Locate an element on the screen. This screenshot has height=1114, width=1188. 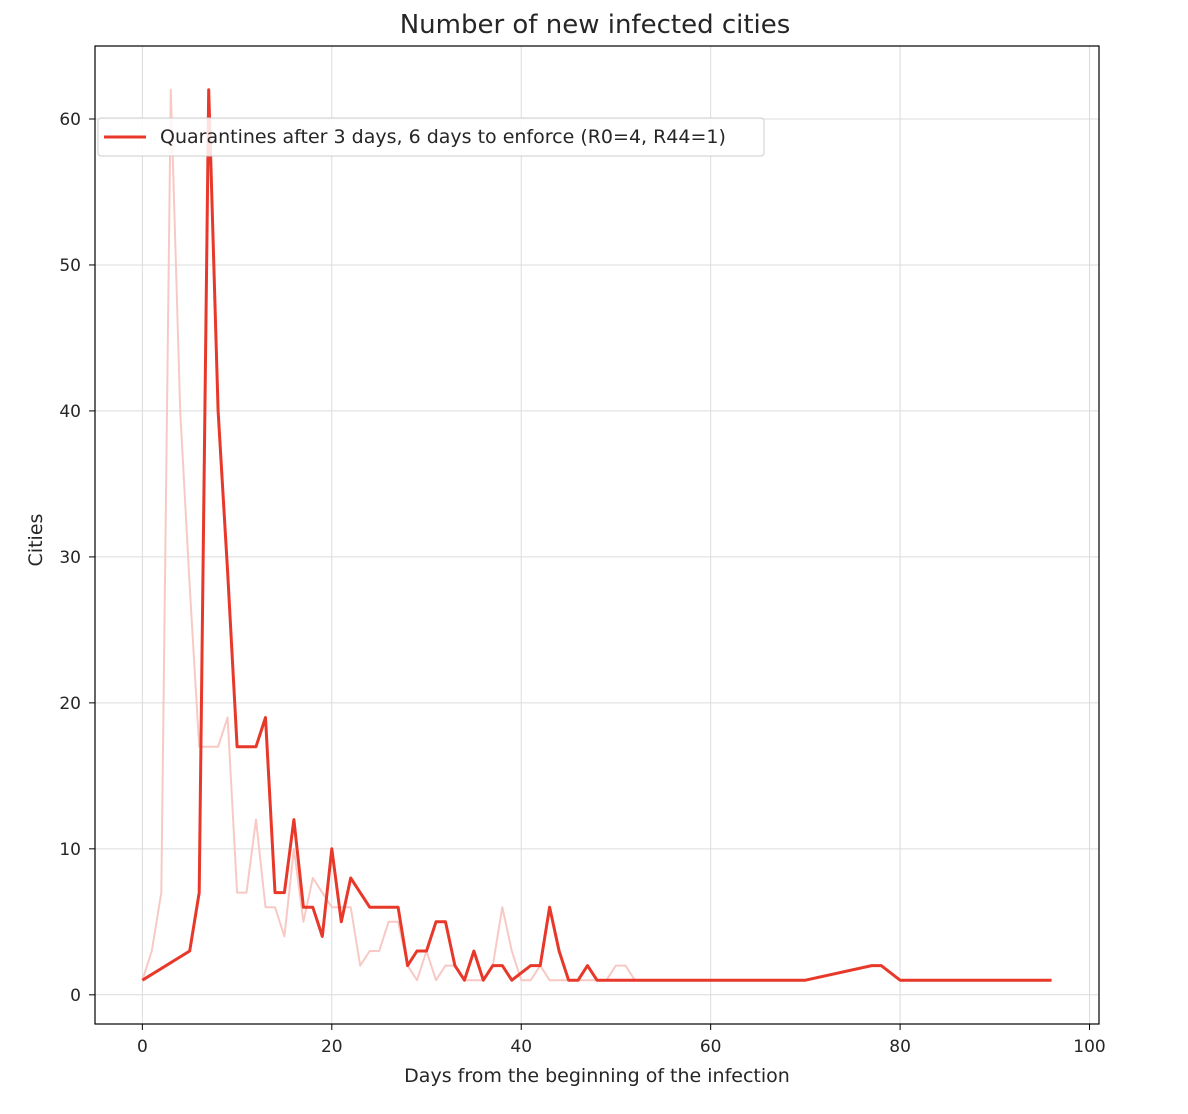
x-tick-label: 40 is located at coordinates (521, 1047).